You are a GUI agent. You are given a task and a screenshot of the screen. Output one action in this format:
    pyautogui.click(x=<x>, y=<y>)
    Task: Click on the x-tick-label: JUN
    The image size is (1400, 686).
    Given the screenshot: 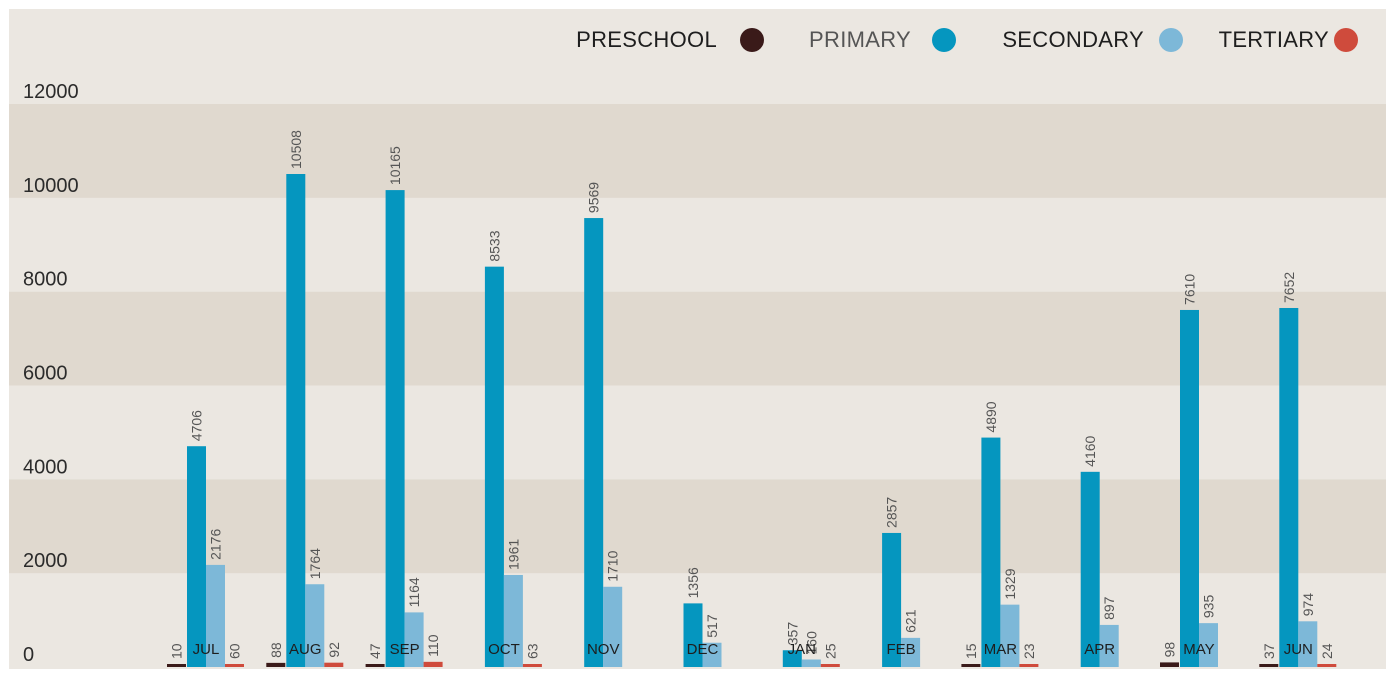 What is the action you would take?
    pyautogui.click(x=1298, y=649)
    